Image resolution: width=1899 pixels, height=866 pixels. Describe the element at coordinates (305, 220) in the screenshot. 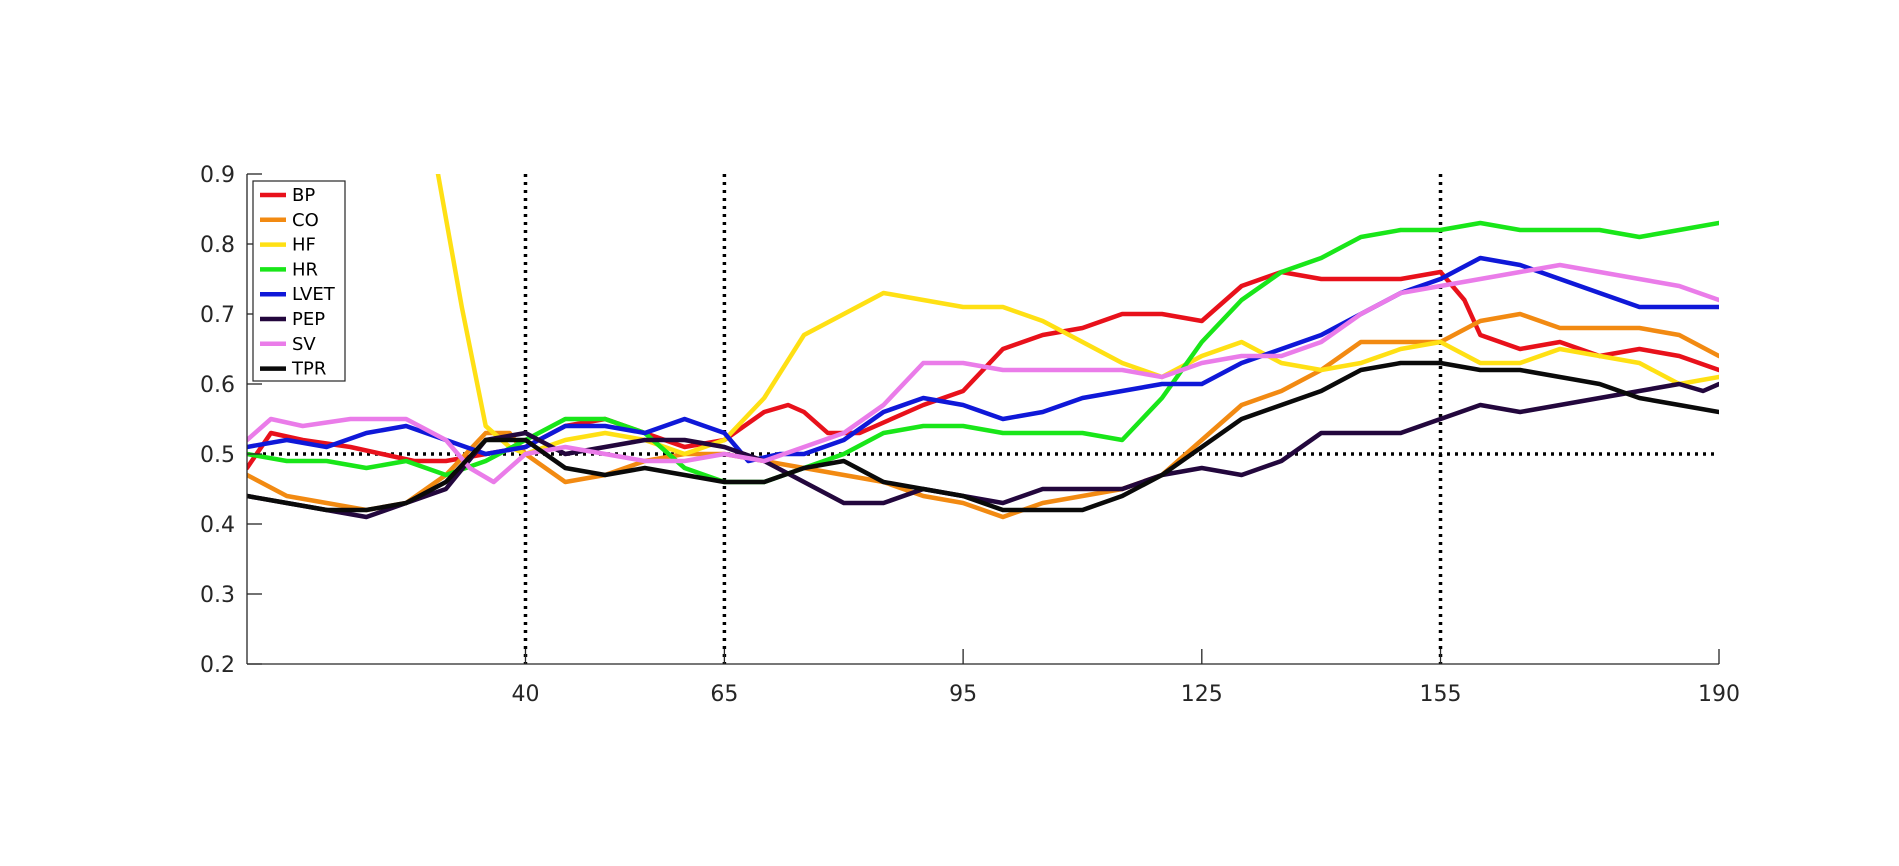

I see `legend-label-co: CO` at that location.